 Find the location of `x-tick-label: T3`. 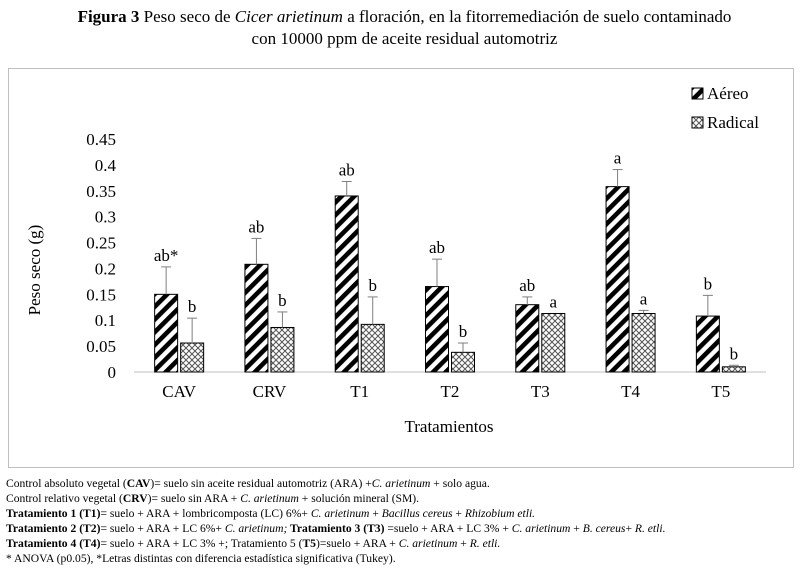

x-tick-label: T3 is located at coordinates (540, 391).